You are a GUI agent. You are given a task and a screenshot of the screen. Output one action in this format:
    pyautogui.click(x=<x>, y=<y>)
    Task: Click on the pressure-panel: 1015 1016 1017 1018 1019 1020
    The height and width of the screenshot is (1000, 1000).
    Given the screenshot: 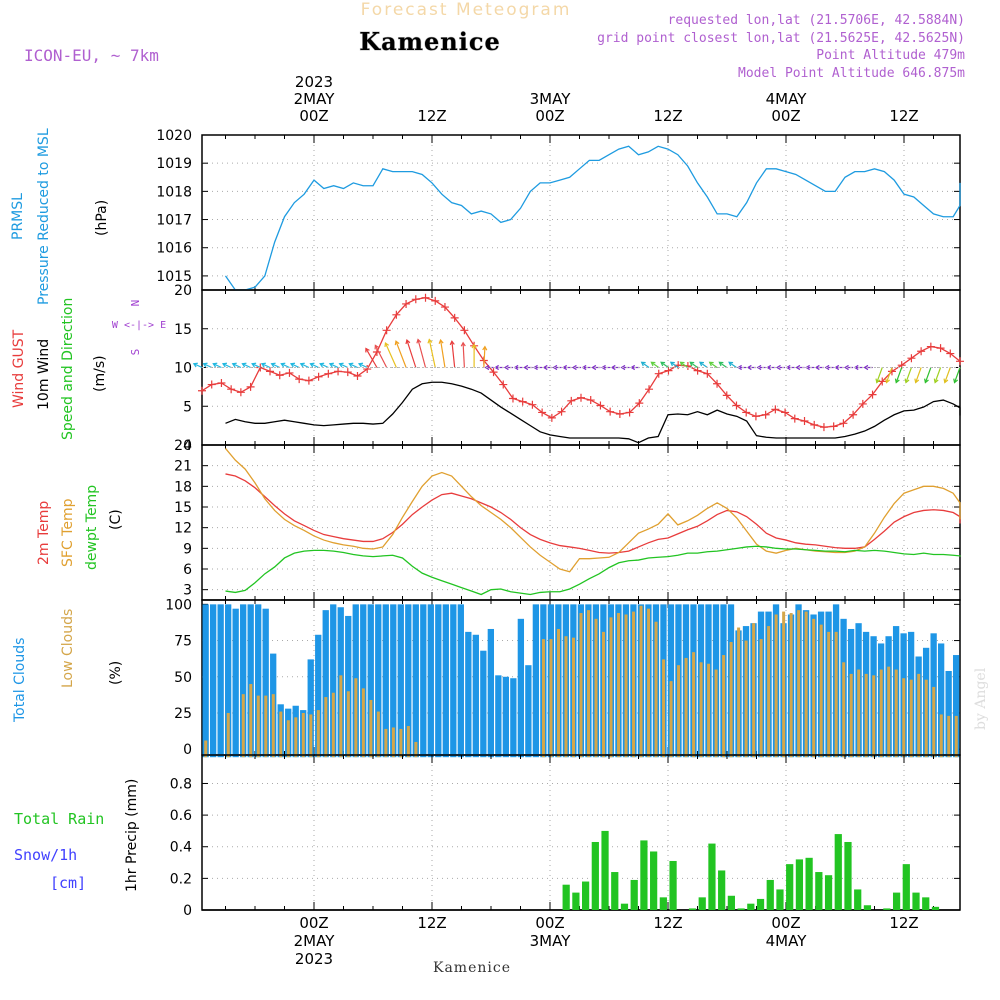 What is the action you would take?
    pyautogui.click(x=558, y=209)
    